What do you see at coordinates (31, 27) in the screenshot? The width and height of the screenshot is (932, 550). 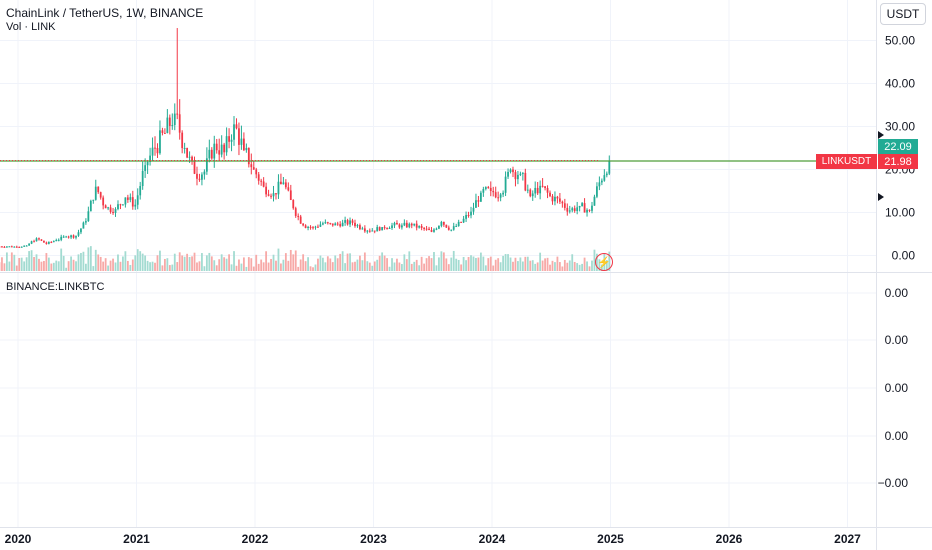 I see `volume-legend: Vol · LINK` at bounding box center [31, 27].